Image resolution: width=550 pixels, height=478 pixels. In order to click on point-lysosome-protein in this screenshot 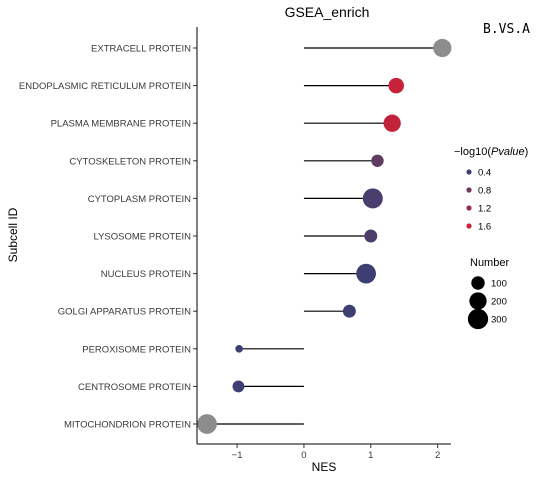, I will do `click(371, 236)`.